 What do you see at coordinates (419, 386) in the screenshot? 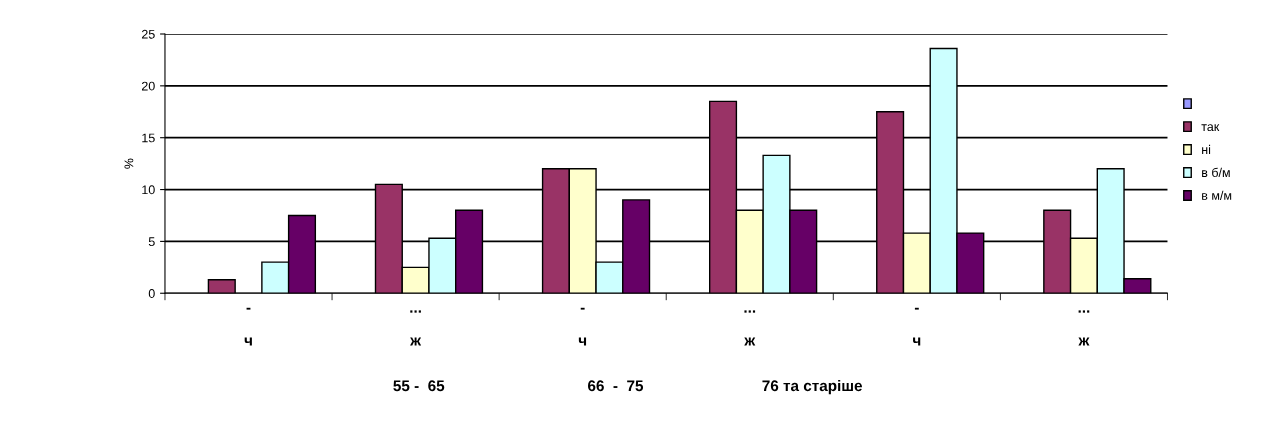
I see `text: 55 - 65` at bounding box center [419, 386].